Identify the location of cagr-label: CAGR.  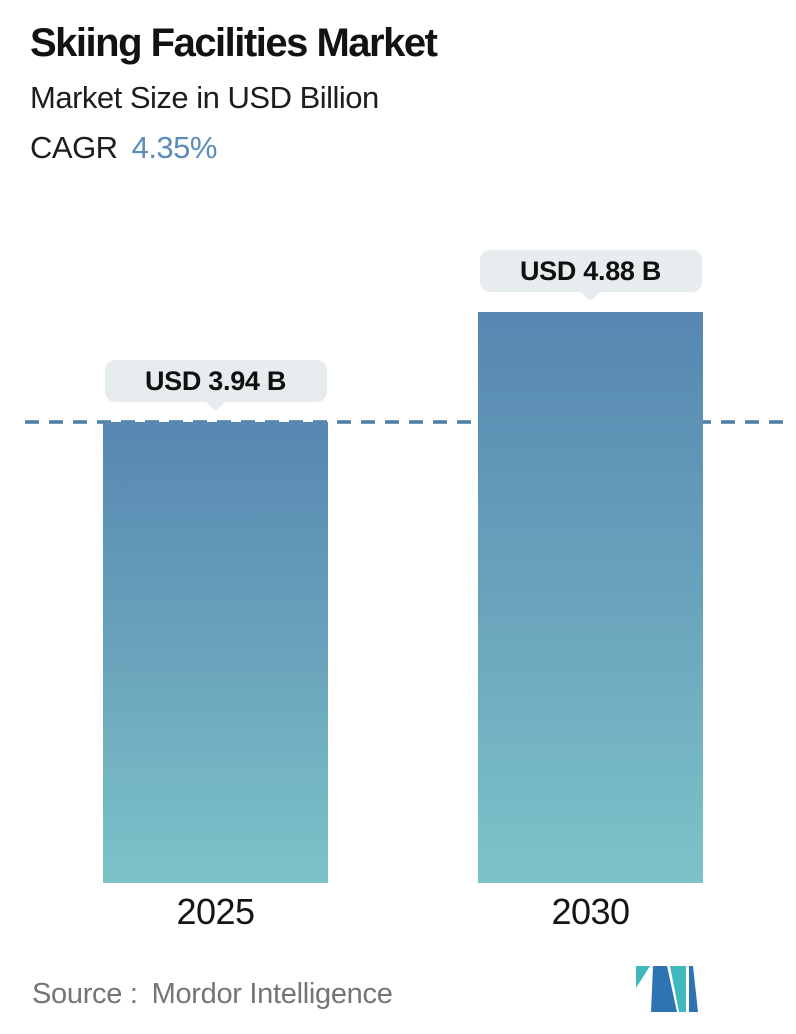
(74, 147).